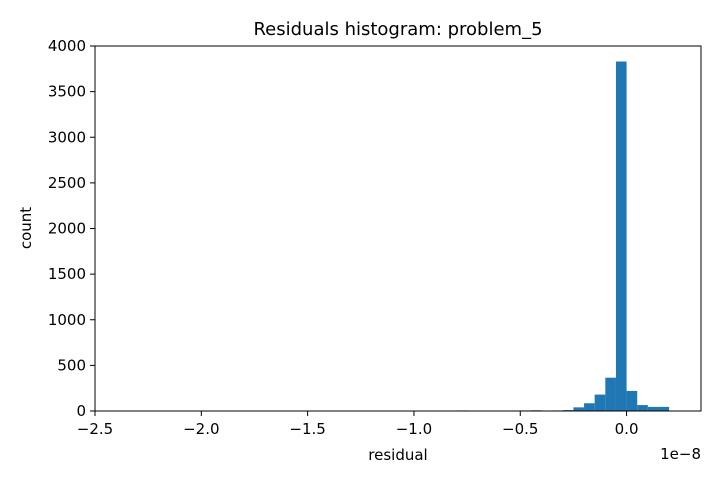 The image size is (720, 480). What do you see at coordinates (627, 429) in the screenshot?
I see `x-tick-label: 0.0` at bounding box center [627, 429].